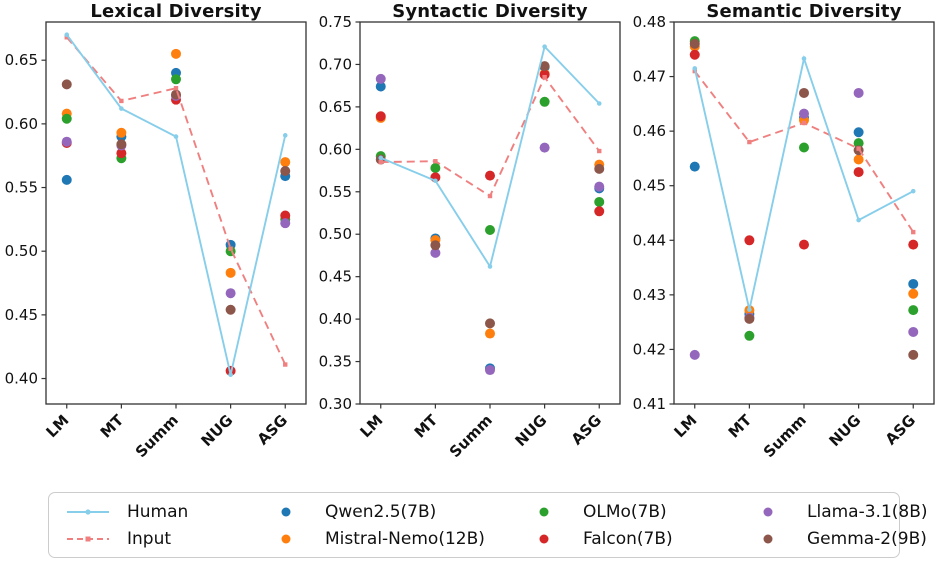 The height and width of the screenshot is (562, 942). I want to click on legend-label: Mistral-Nemo(12B), so click(405, 538).